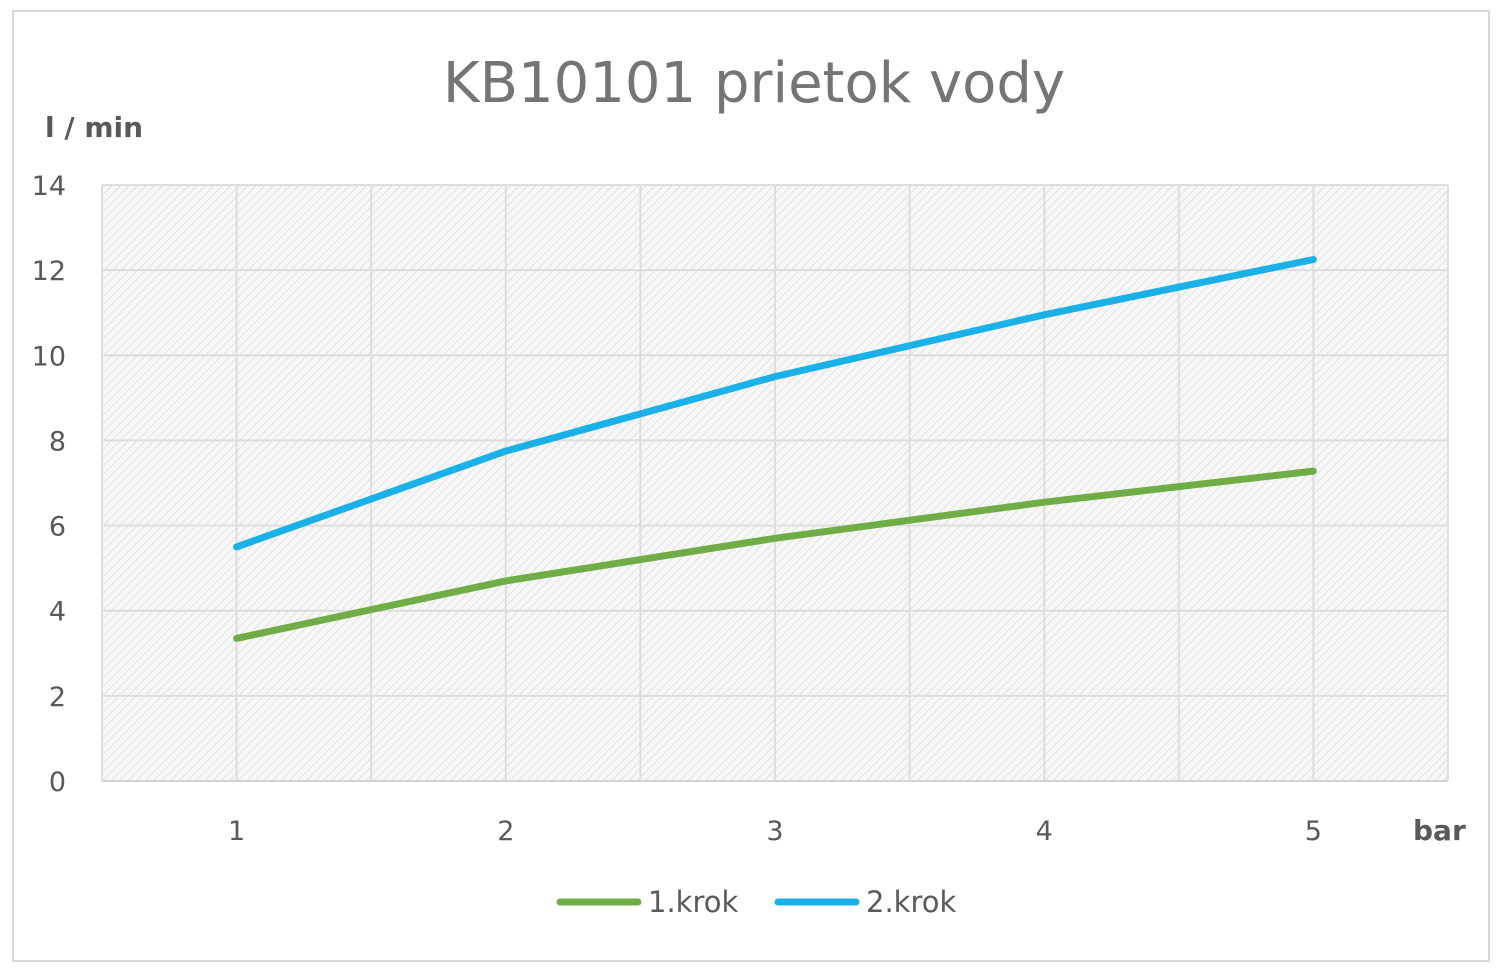  What do you see at coordinates (754, 83) in the screenshot?
I see `chart-title: KB10101 prietok vody` at bounding box center [754, 83].